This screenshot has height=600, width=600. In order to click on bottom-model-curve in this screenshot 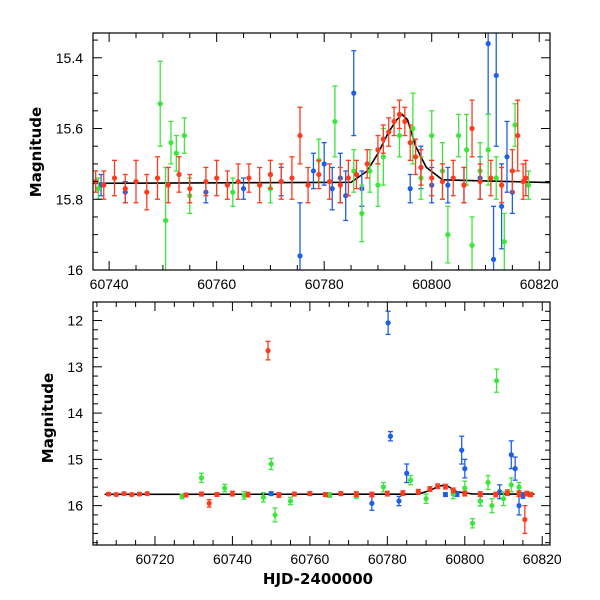, I will do `click(319, 490)`.